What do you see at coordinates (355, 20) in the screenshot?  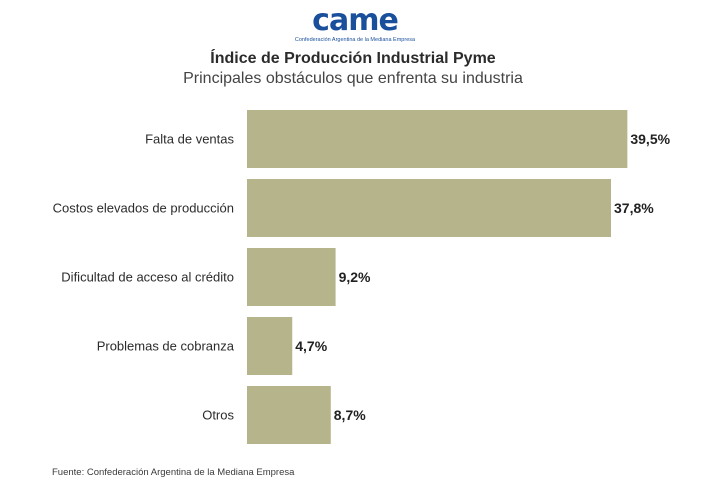 I see `logo-wordmark: came` at bounding box center [355, 20].